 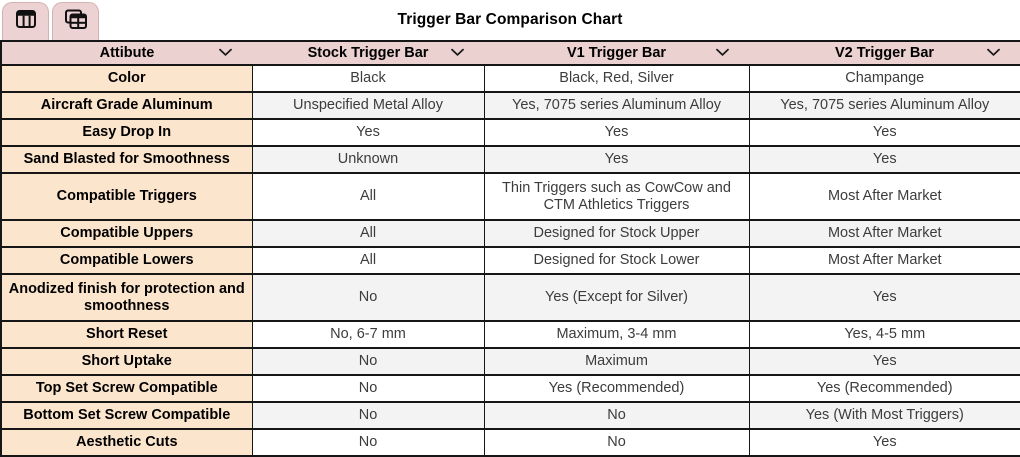 I want to click on v2-cell: Yes, 4-5 mm, so click(x=884, y=334).